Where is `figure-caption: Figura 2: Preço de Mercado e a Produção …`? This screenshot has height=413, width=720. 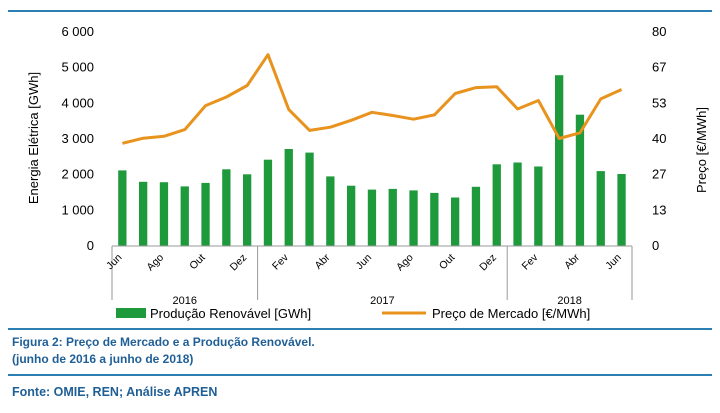 figure-caption: Figura 2: Preço de Mercado e a Produção … is located at coordinates (163, 351).